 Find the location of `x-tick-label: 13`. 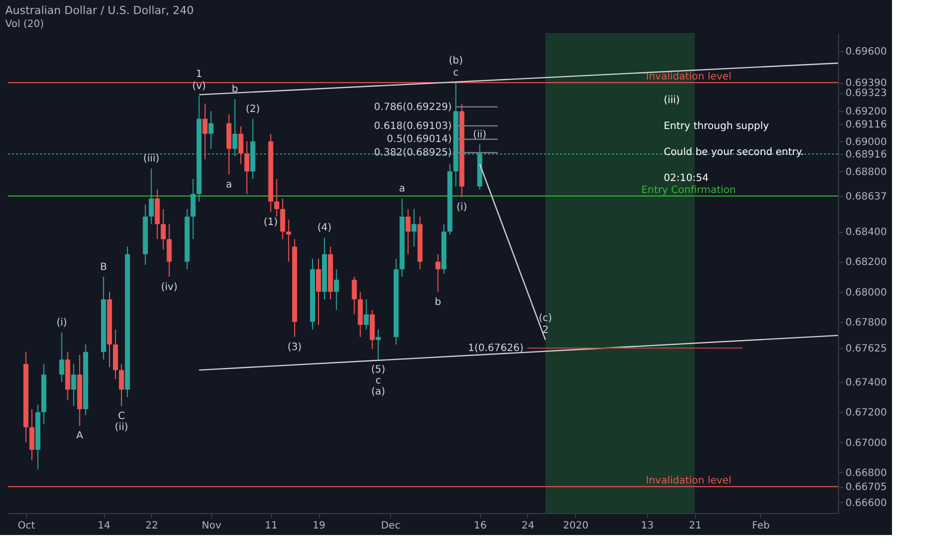

x-tick-label: 13 is located at coordinates (647, 526).